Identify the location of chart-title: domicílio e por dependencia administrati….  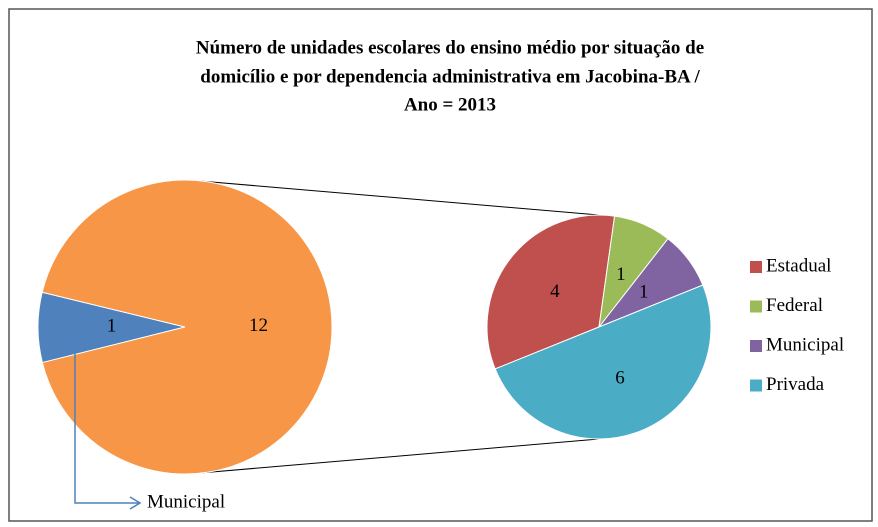
(450, 76).